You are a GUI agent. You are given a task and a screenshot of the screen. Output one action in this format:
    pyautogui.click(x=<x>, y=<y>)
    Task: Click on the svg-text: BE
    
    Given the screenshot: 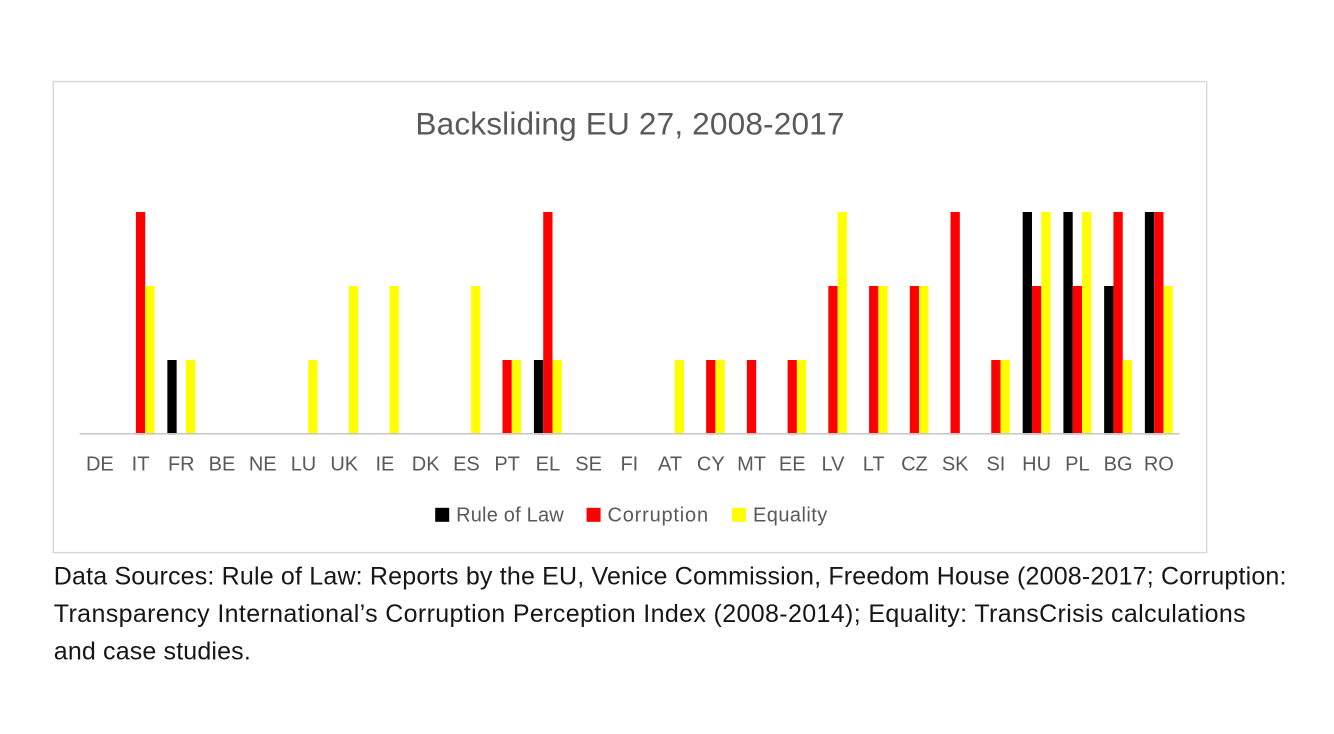 What is the action you would take?
    pyautogui.click(x=222, y=464)
    